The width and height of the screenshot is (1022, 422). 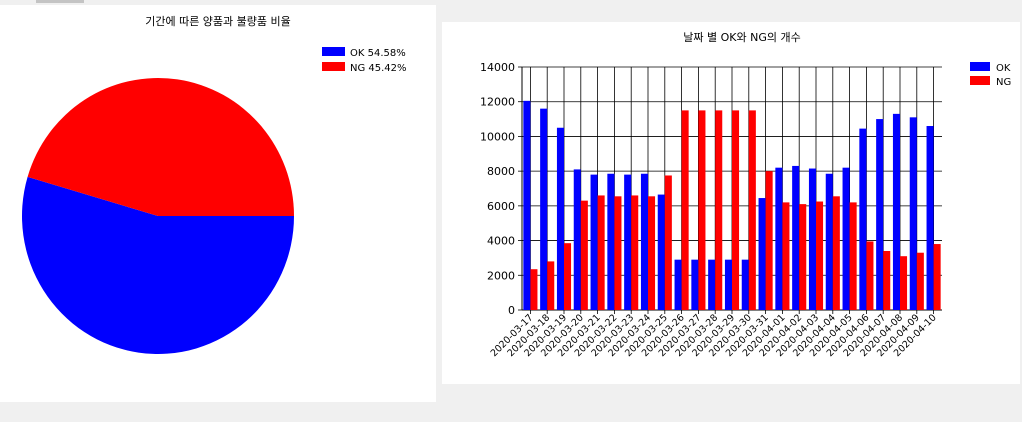 I want to click on legend-swatch-ok, so click(x=333, y=51).